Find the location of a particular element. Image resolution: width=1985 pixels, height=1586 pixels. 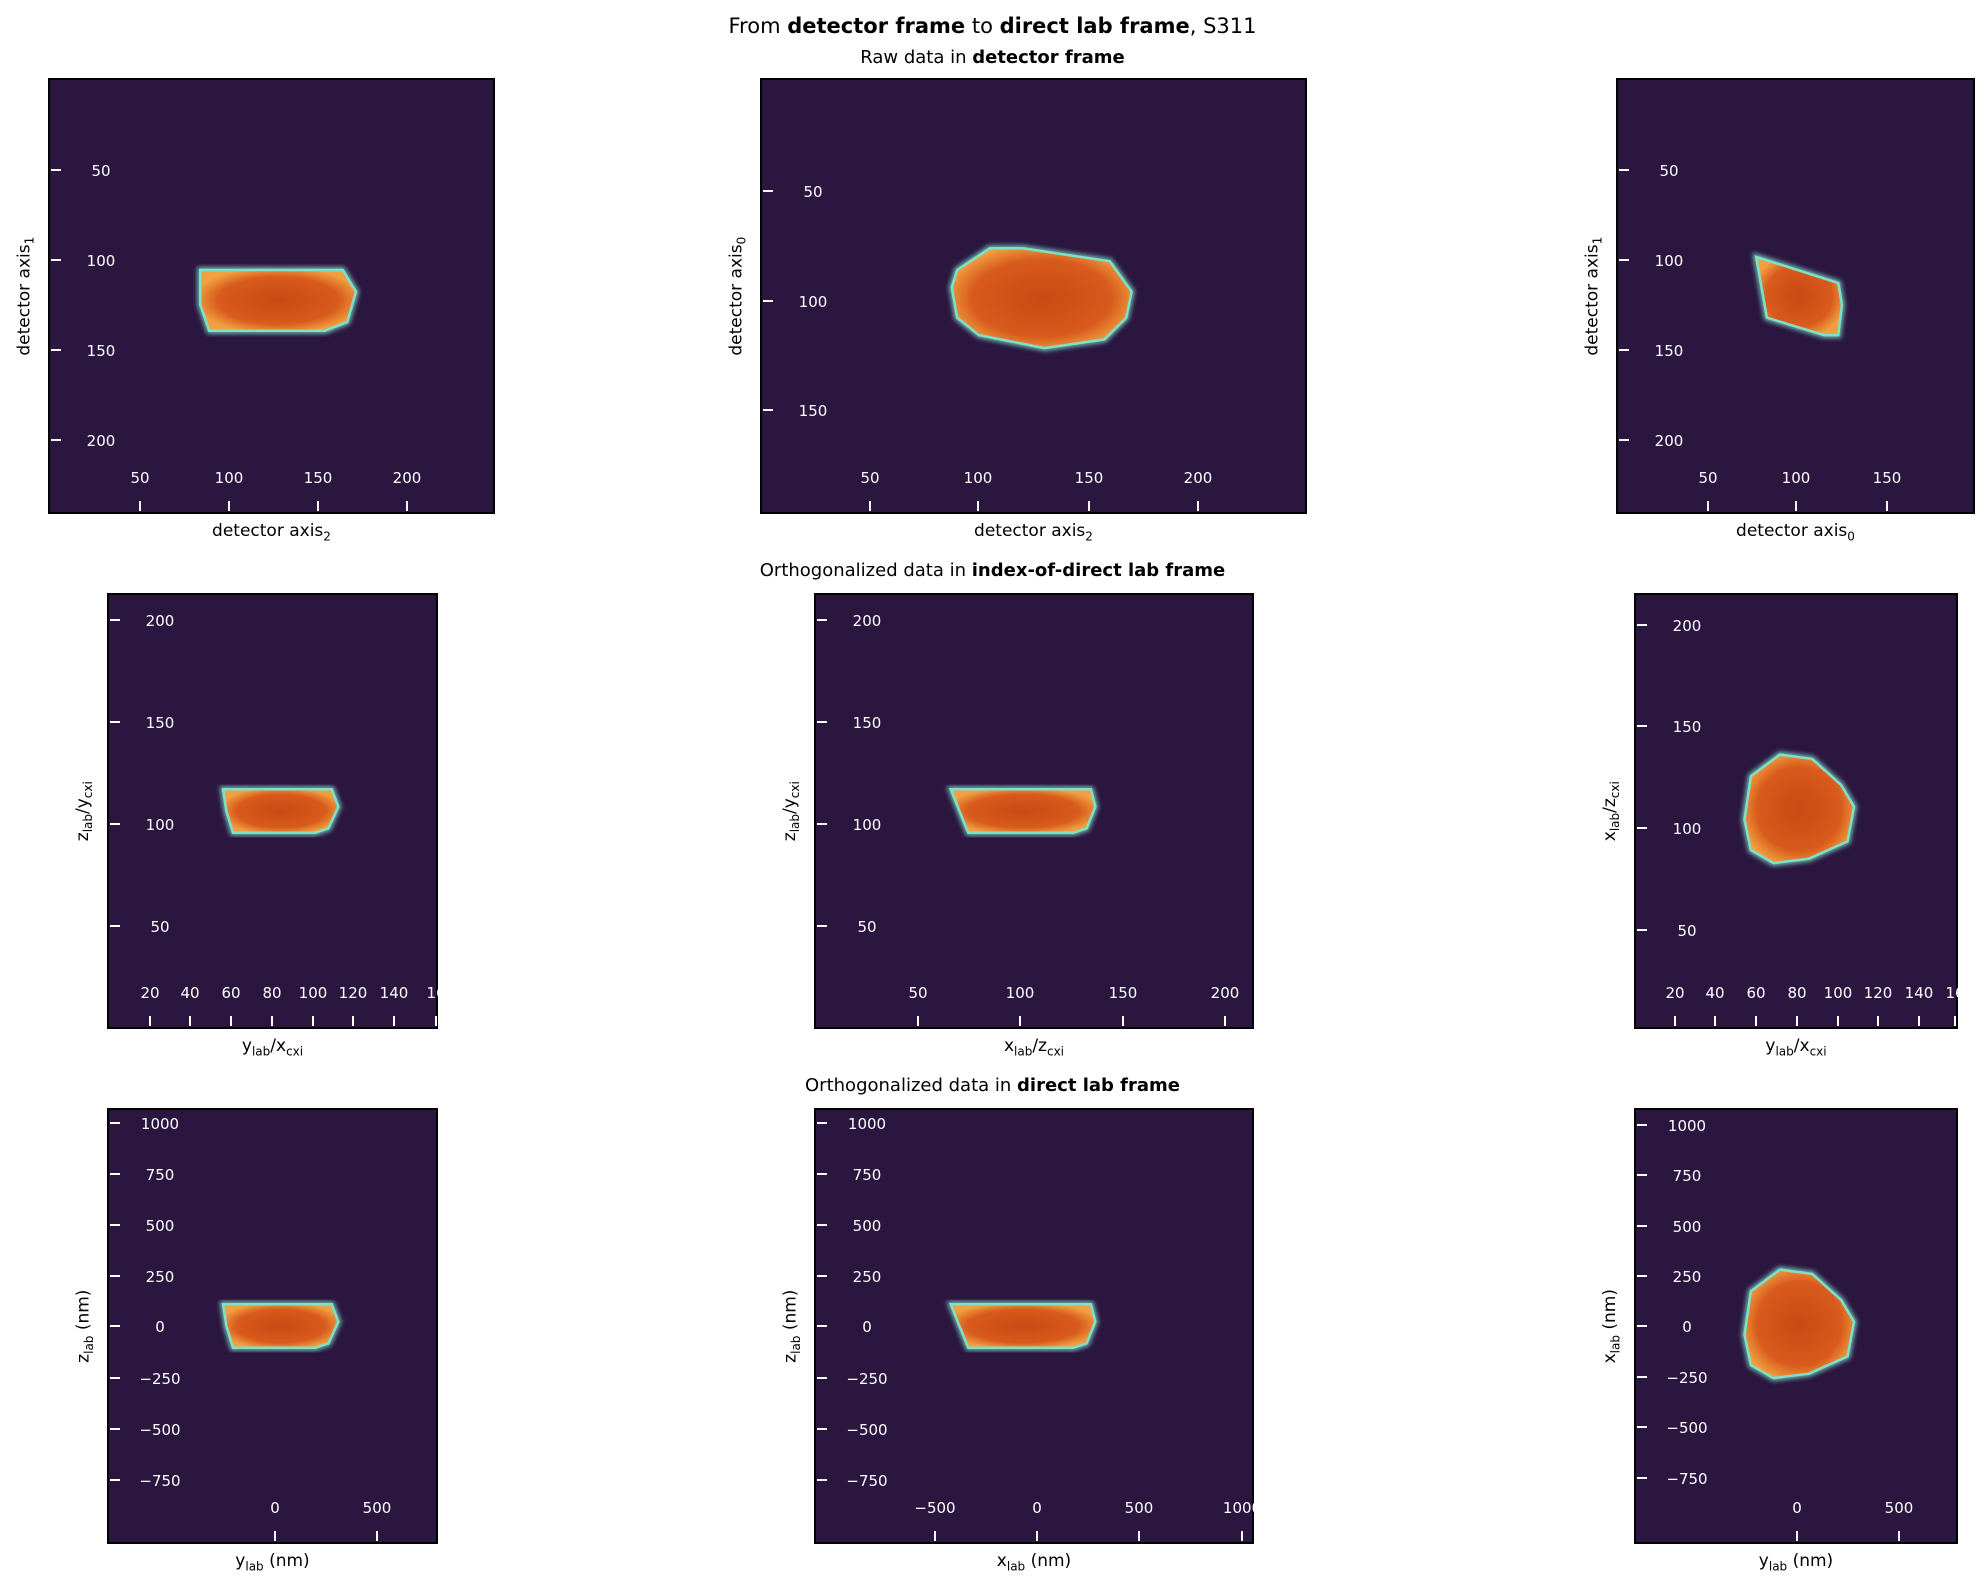

heatmap-panel-8: 1000 750 500 250 0 −250 −500 −750 0 500 is located at coordinates (1796, 1326).